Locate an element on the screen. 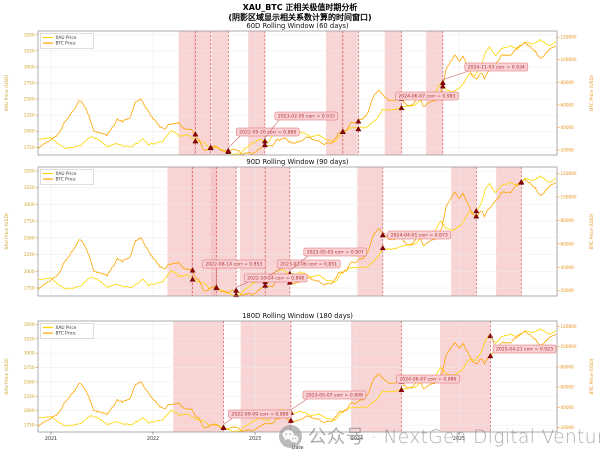 The image size is (600, 462). extreme-annotation-label: 2024-06-07 corr = 0.983 is located at coordinates (426, 97).